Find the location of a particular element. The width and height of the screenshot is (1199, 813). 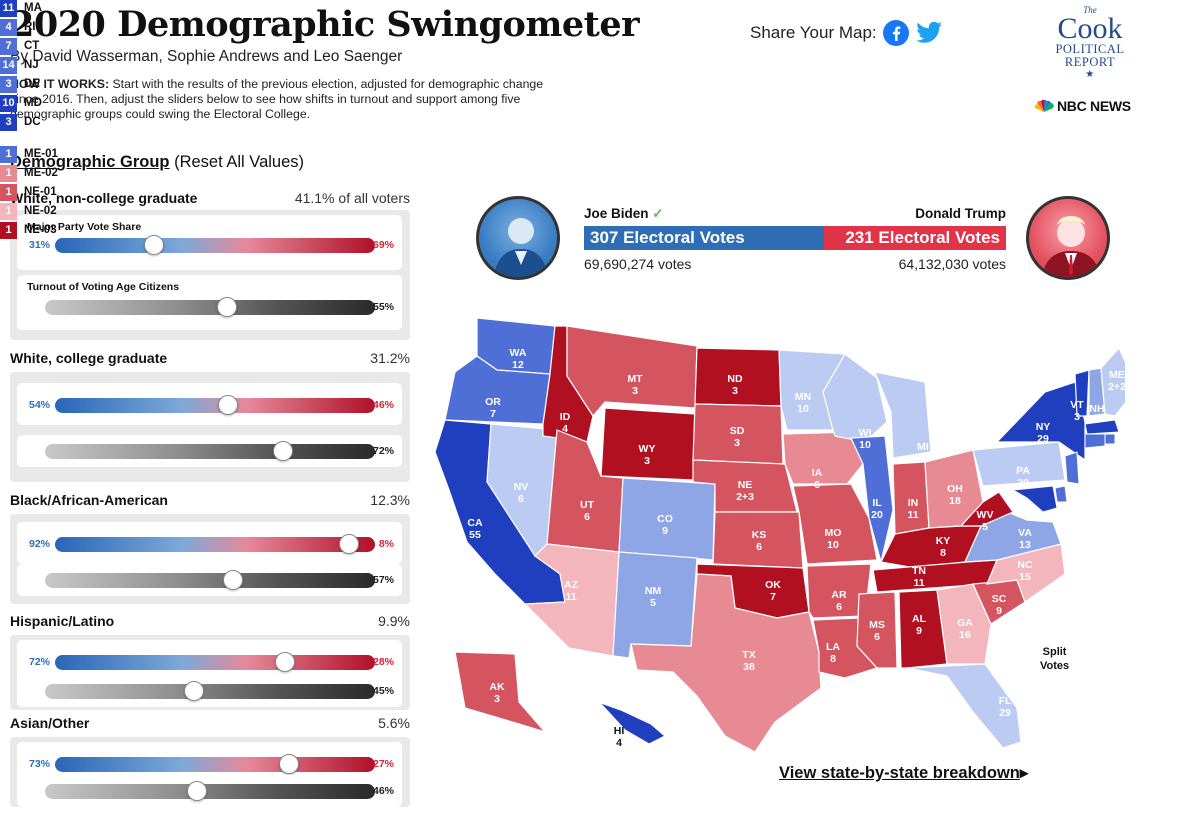

state-ev-ky: 8 is located at coordinates (943, 553).